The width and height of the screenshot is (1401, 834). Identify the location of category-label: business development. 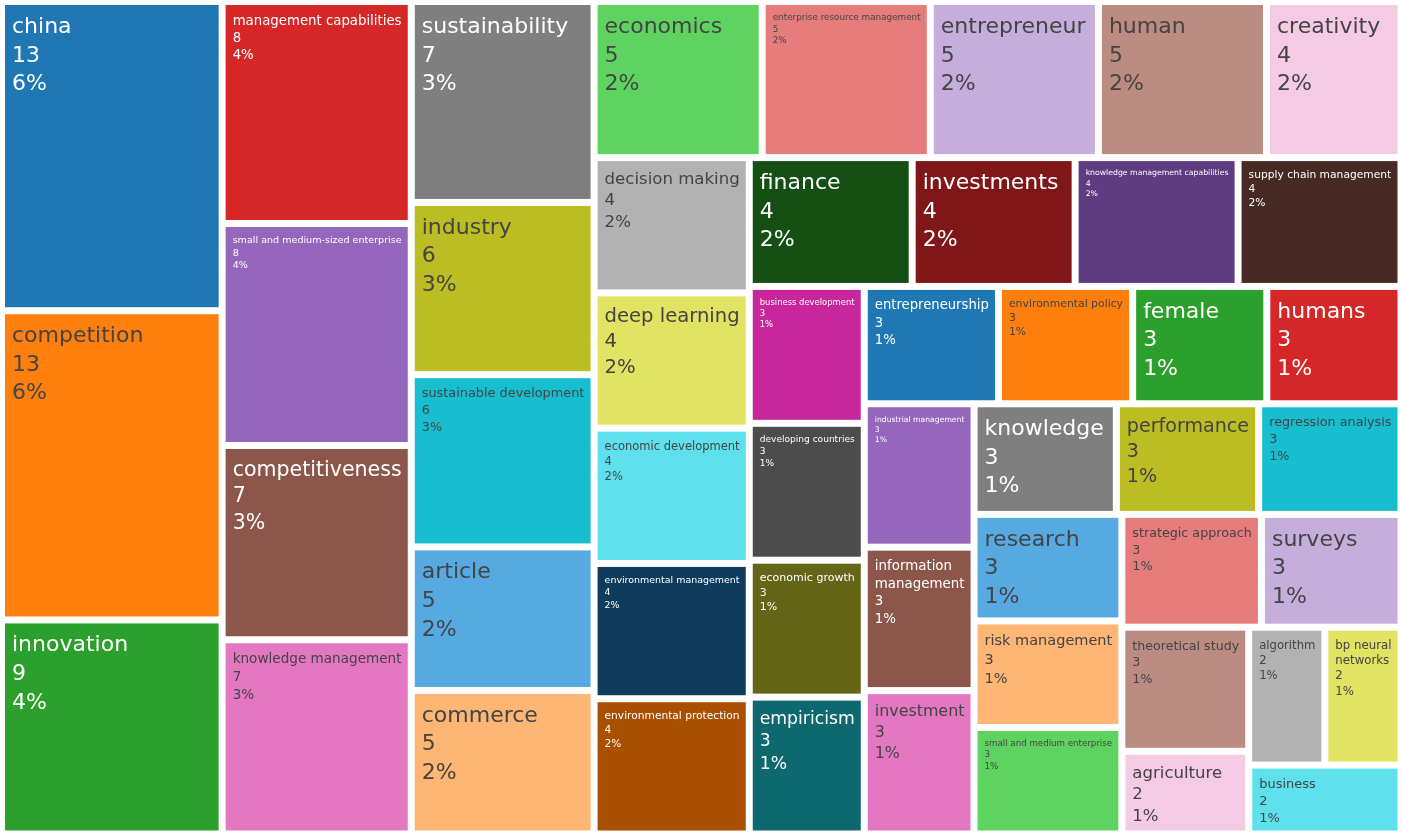
(807, 301).